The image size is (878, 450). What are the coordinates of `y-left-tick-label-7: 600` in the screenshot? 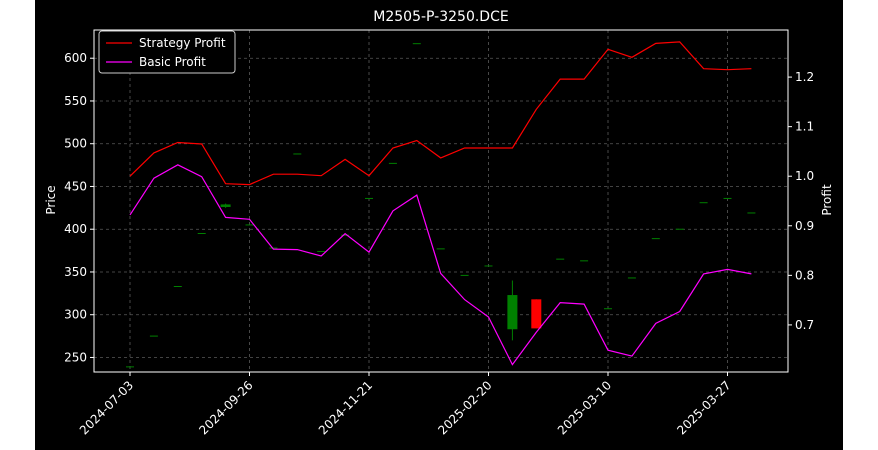 It's located at (75, 58).